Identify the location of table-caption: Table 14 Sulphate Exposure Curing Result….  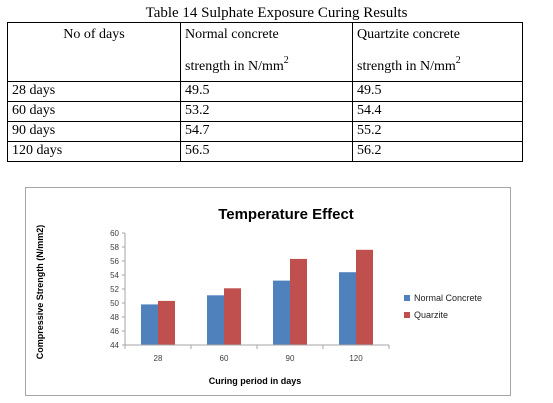
(276, 13).